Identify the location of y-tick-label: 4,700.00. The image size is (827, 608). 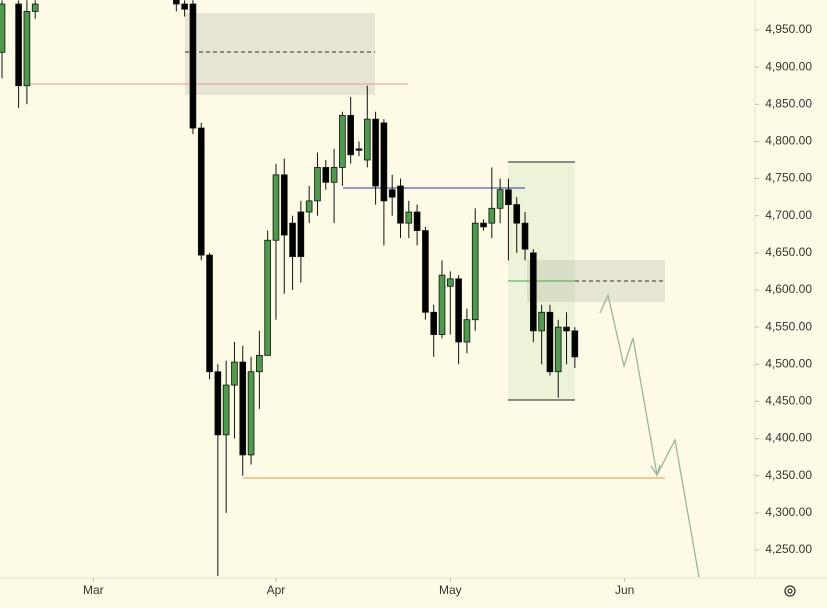
(788, 215).